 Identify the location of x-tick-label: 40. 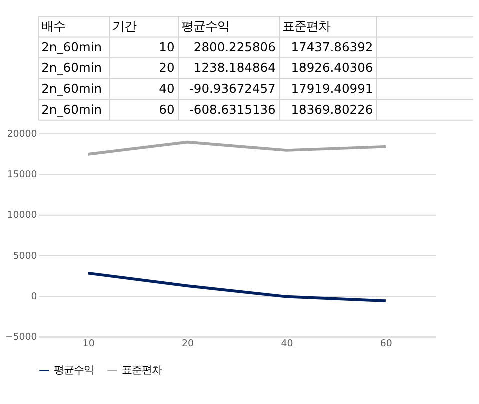
(287, 344).